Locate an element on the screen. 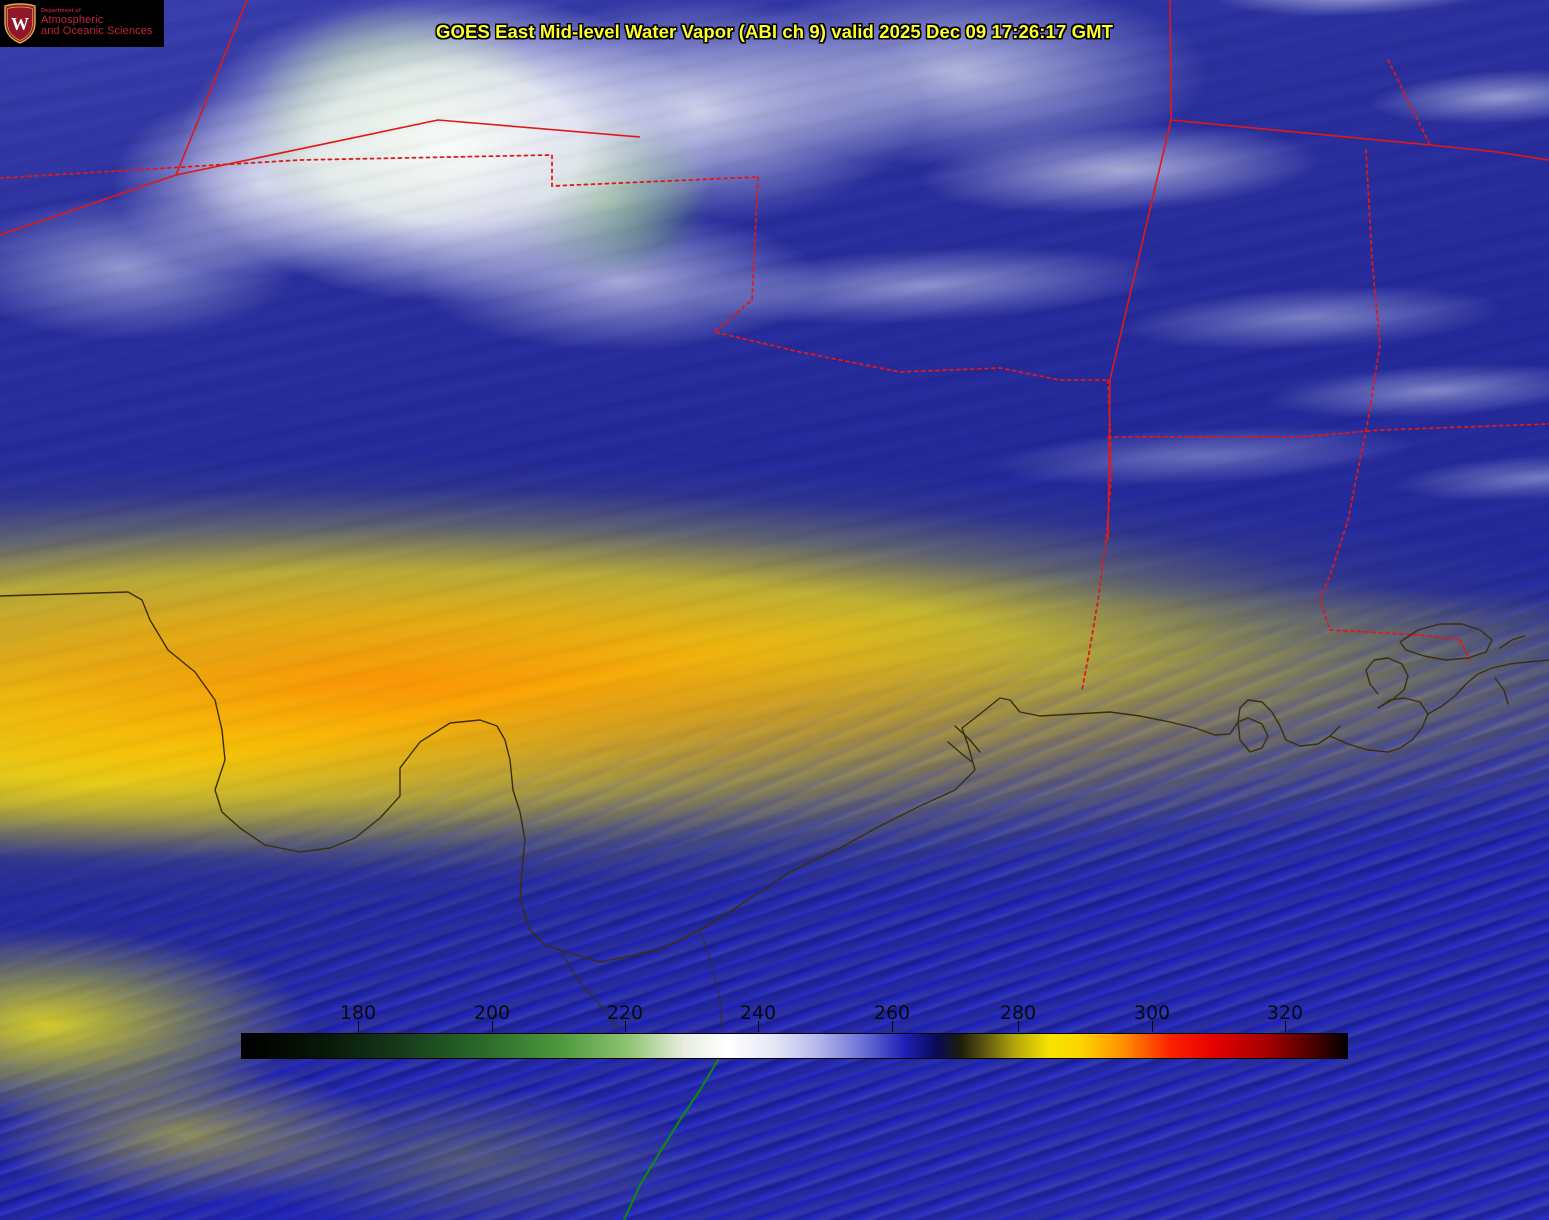 The width and height of the screenshot is (1549, 1220). state-line-tn-short is located at coordinates (1409, 102).